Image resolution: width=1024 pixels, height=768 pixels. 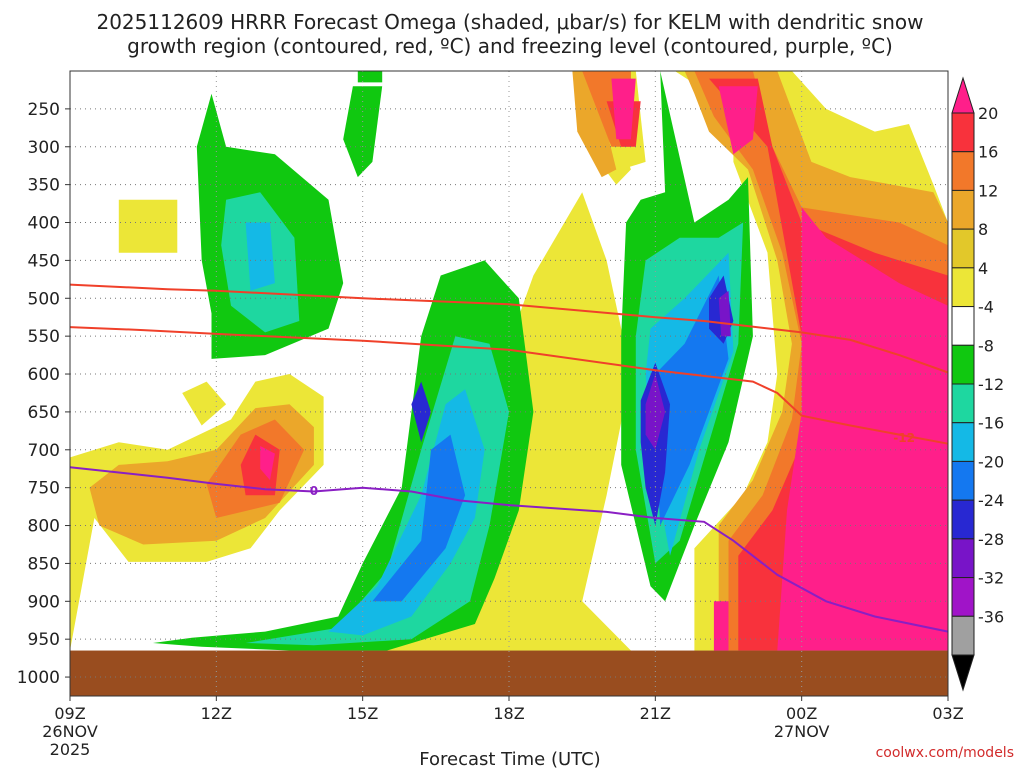 What do you see at coordinates (801, 713) in the screenshot?
I see `x-tick-label-24: 00Z` at bounding box center [801, 713].